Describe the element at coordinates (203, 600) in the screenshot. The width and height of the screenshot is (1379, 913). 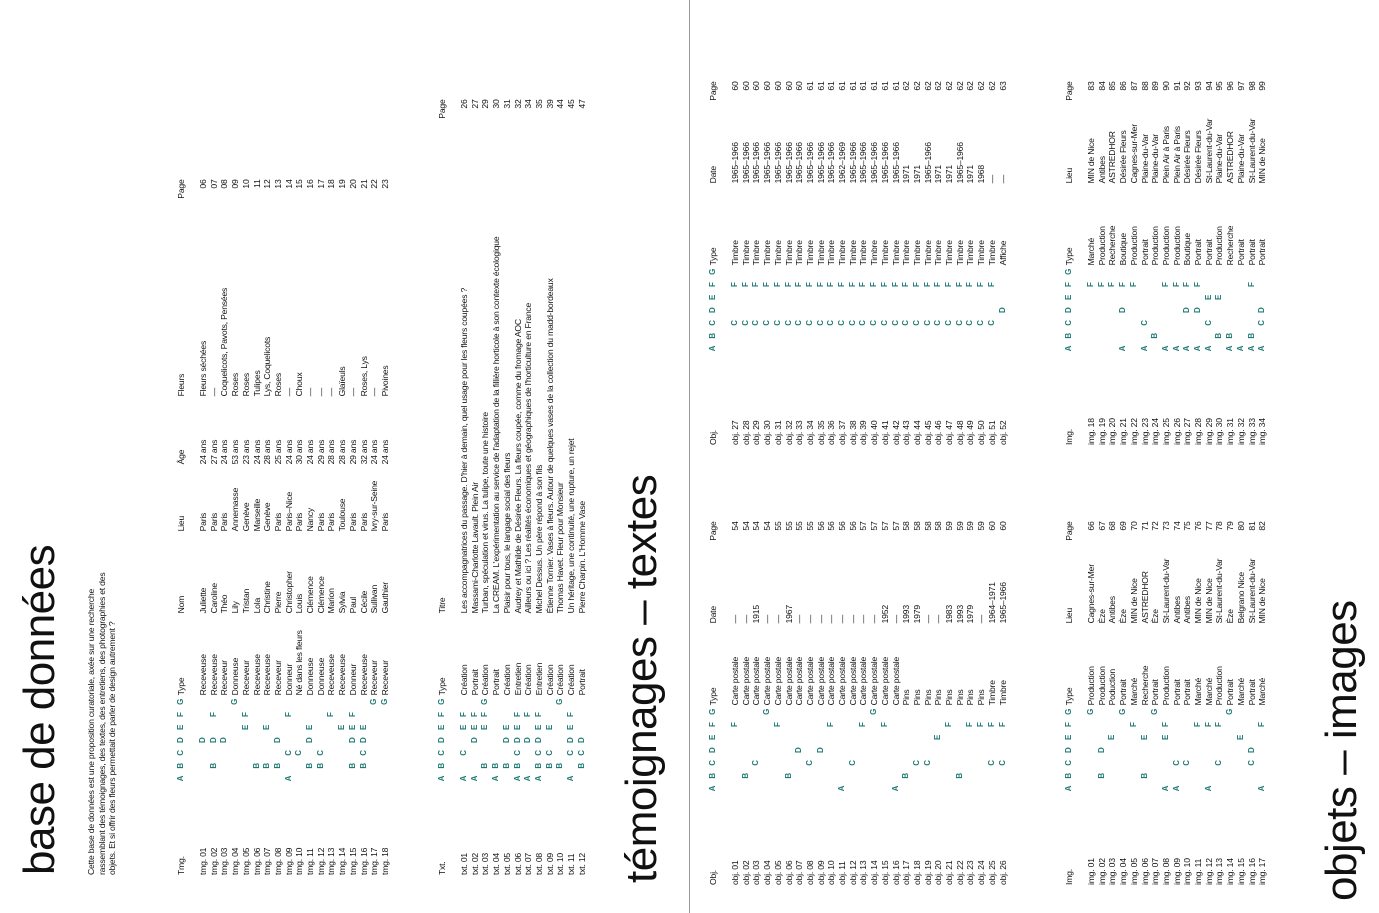
I see `table-cell: Juliette` at that location.